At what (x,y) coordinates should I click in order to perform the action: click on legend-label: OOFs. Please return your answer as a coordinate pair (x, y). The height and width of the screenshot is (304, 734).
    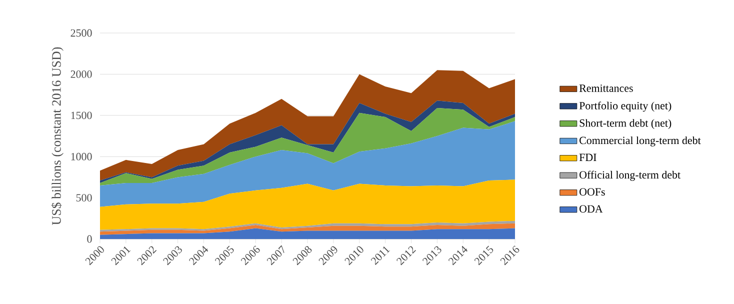
    Looking at the image, I should click on (592, 192).